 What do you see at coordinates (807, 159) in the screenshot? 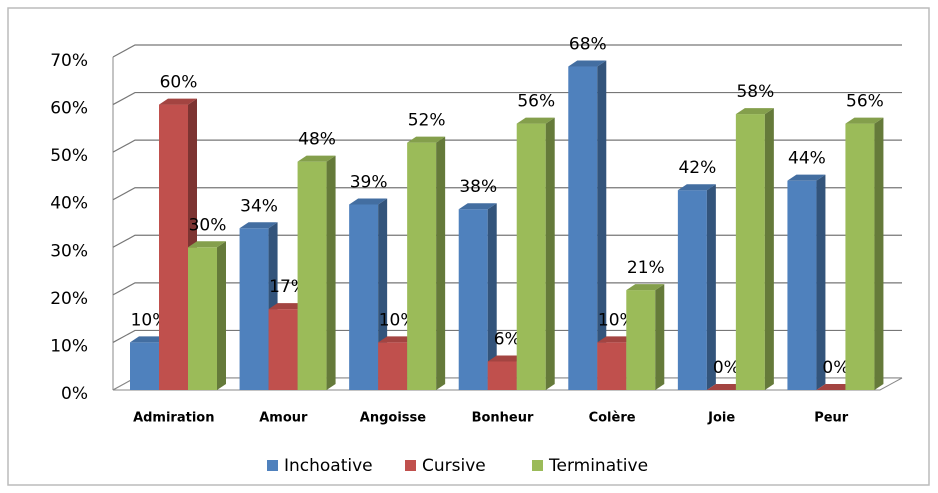
I see `value-label: 44%` at bounding box center [807, 159].